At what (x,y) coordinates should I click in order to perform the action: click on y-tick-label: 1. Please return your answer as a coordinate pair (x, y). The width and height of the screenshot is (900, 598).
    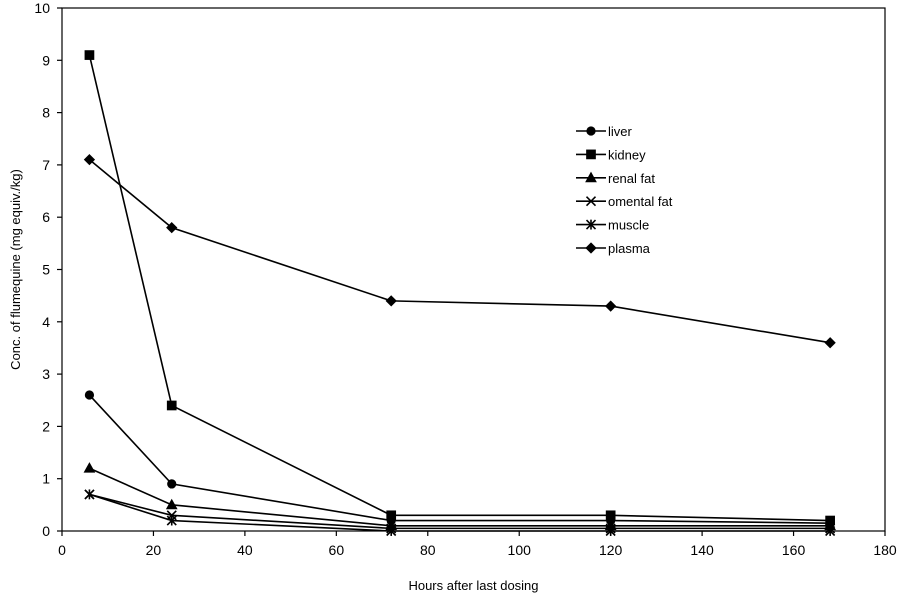
    Looking at the image, I should click on (46, 479).